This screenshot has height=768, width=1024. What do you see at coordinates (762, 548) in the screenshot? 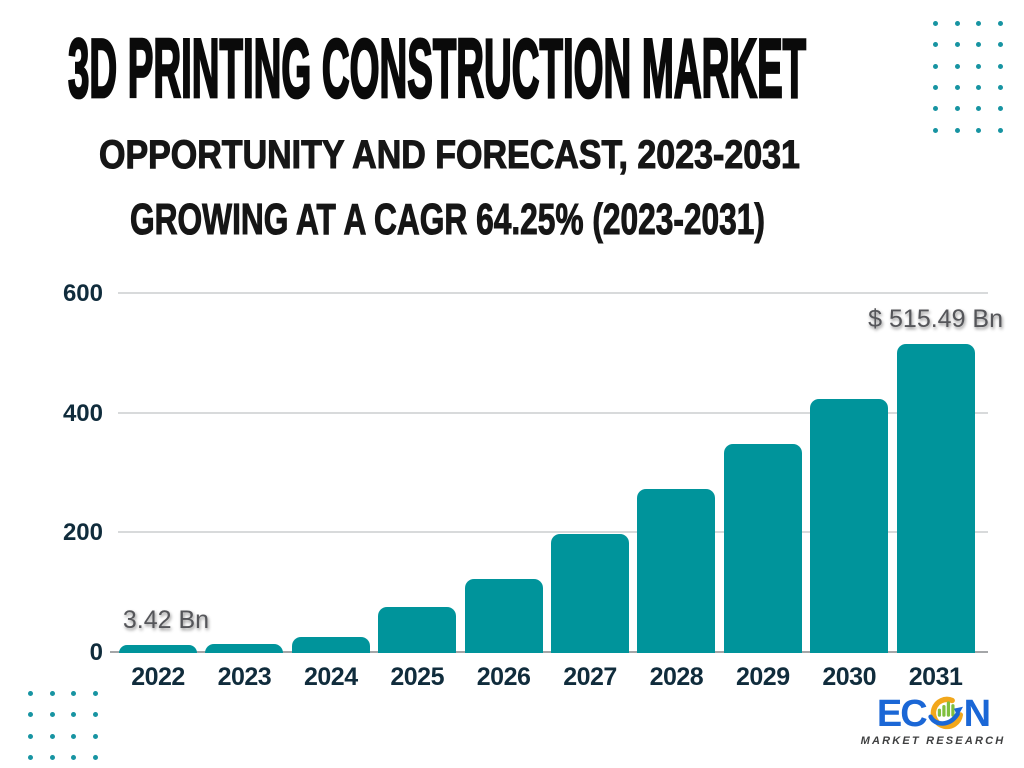
I see `bar-2029` at bounding box center [762, 548].